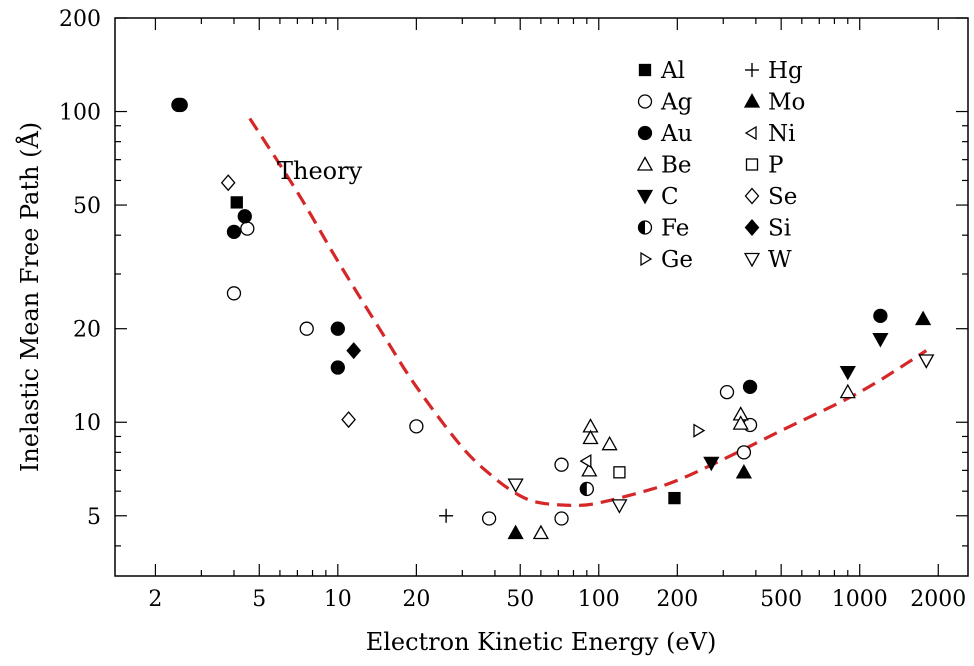  What do you see at coordinates (29, 297) in the screenshot?
I see `y-axis-title: Inelastic Mean Free Path (Å)` at bounding box center [29, 297].